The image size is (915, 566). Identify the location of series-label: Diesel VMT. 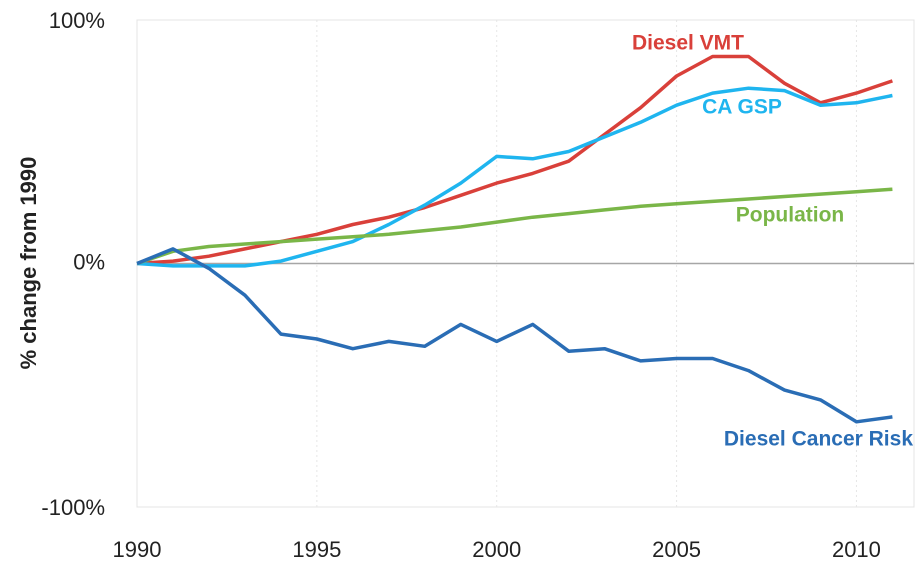
(688, 43).